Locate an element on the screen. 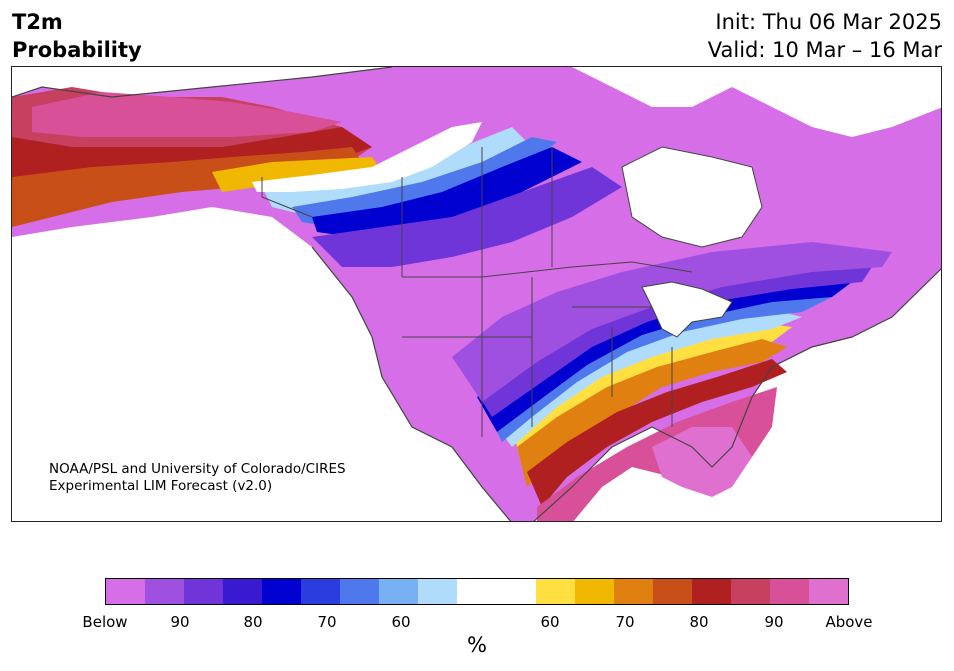  arctic-gaps is located at coordinates (756, 102).